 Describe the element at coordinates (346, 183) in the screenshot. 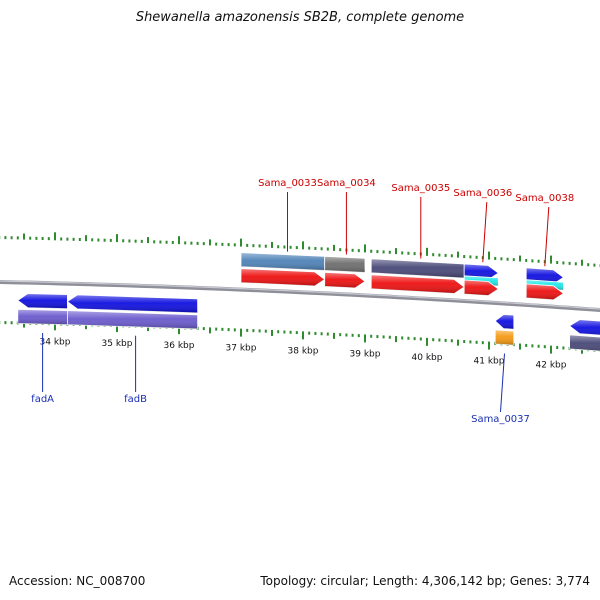

I see `gene-label: Sama_0034` at that location.